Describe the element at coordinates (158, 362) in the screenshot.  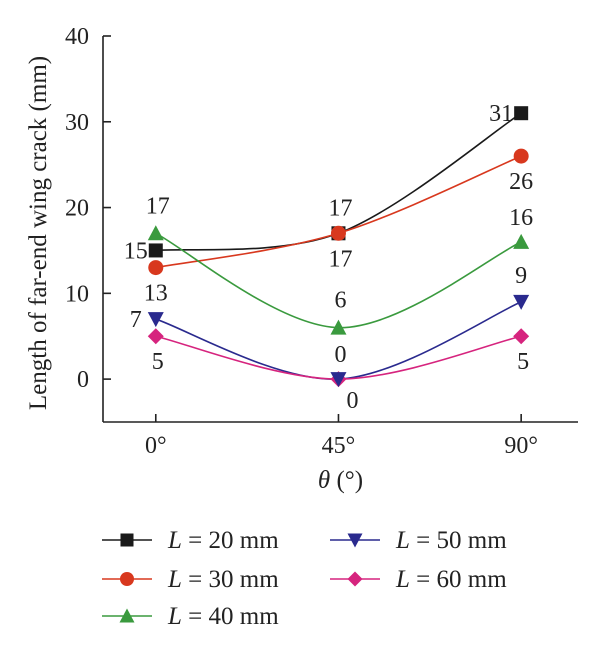
I see `data-label-4: 5` at that location.